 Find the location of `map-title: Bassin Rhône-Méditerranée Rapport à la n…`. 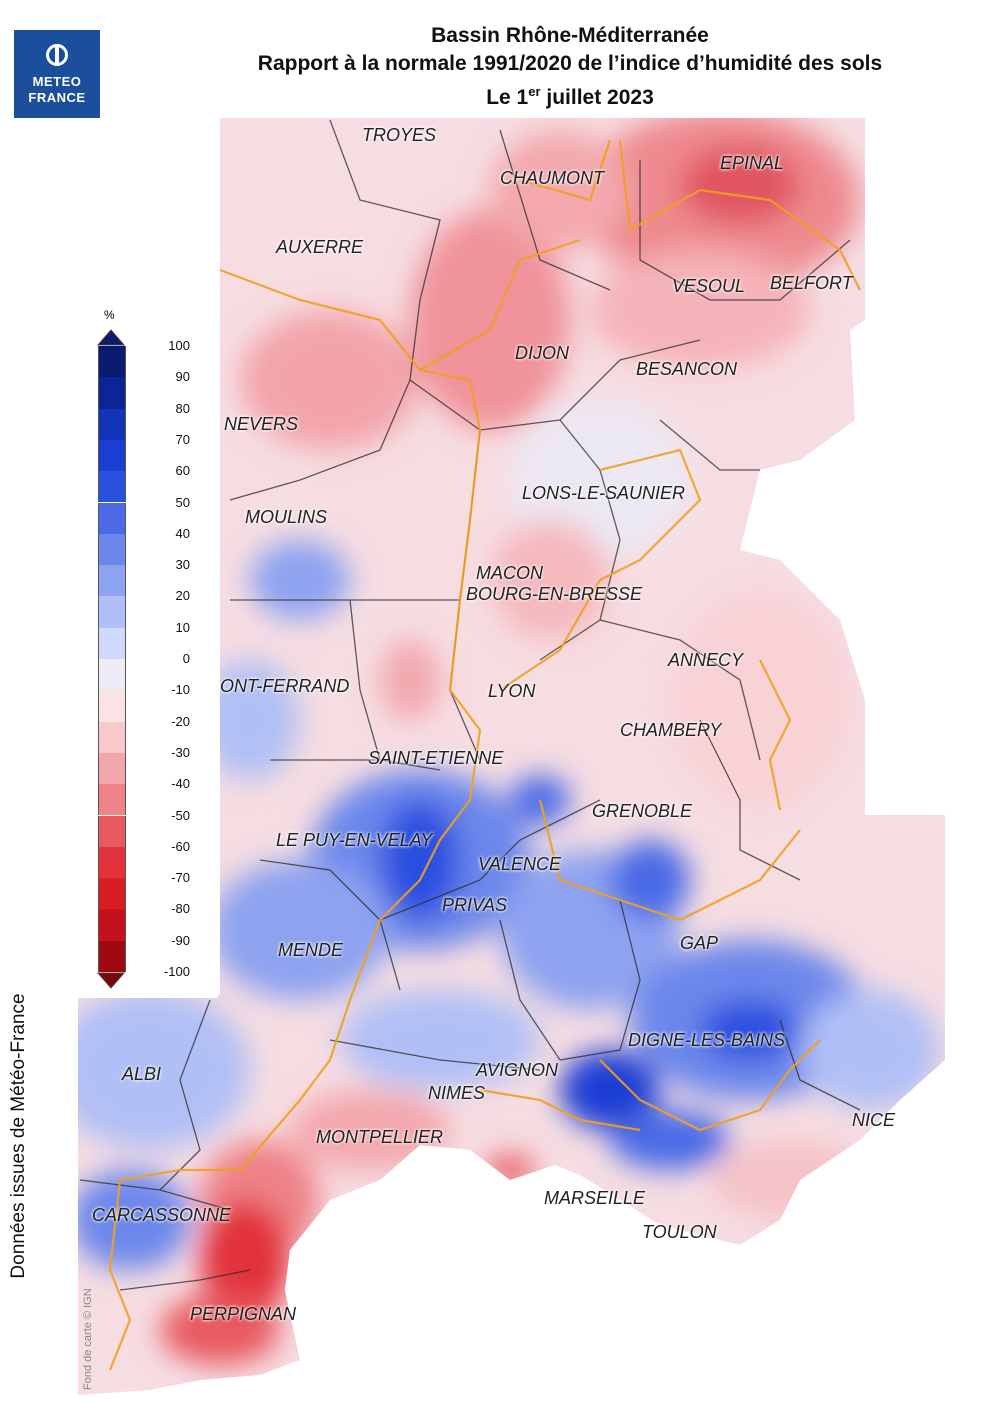

map-title: Bassin Rhône-Méditerranée Rapport à la n… is located at coordinates (570, 67).